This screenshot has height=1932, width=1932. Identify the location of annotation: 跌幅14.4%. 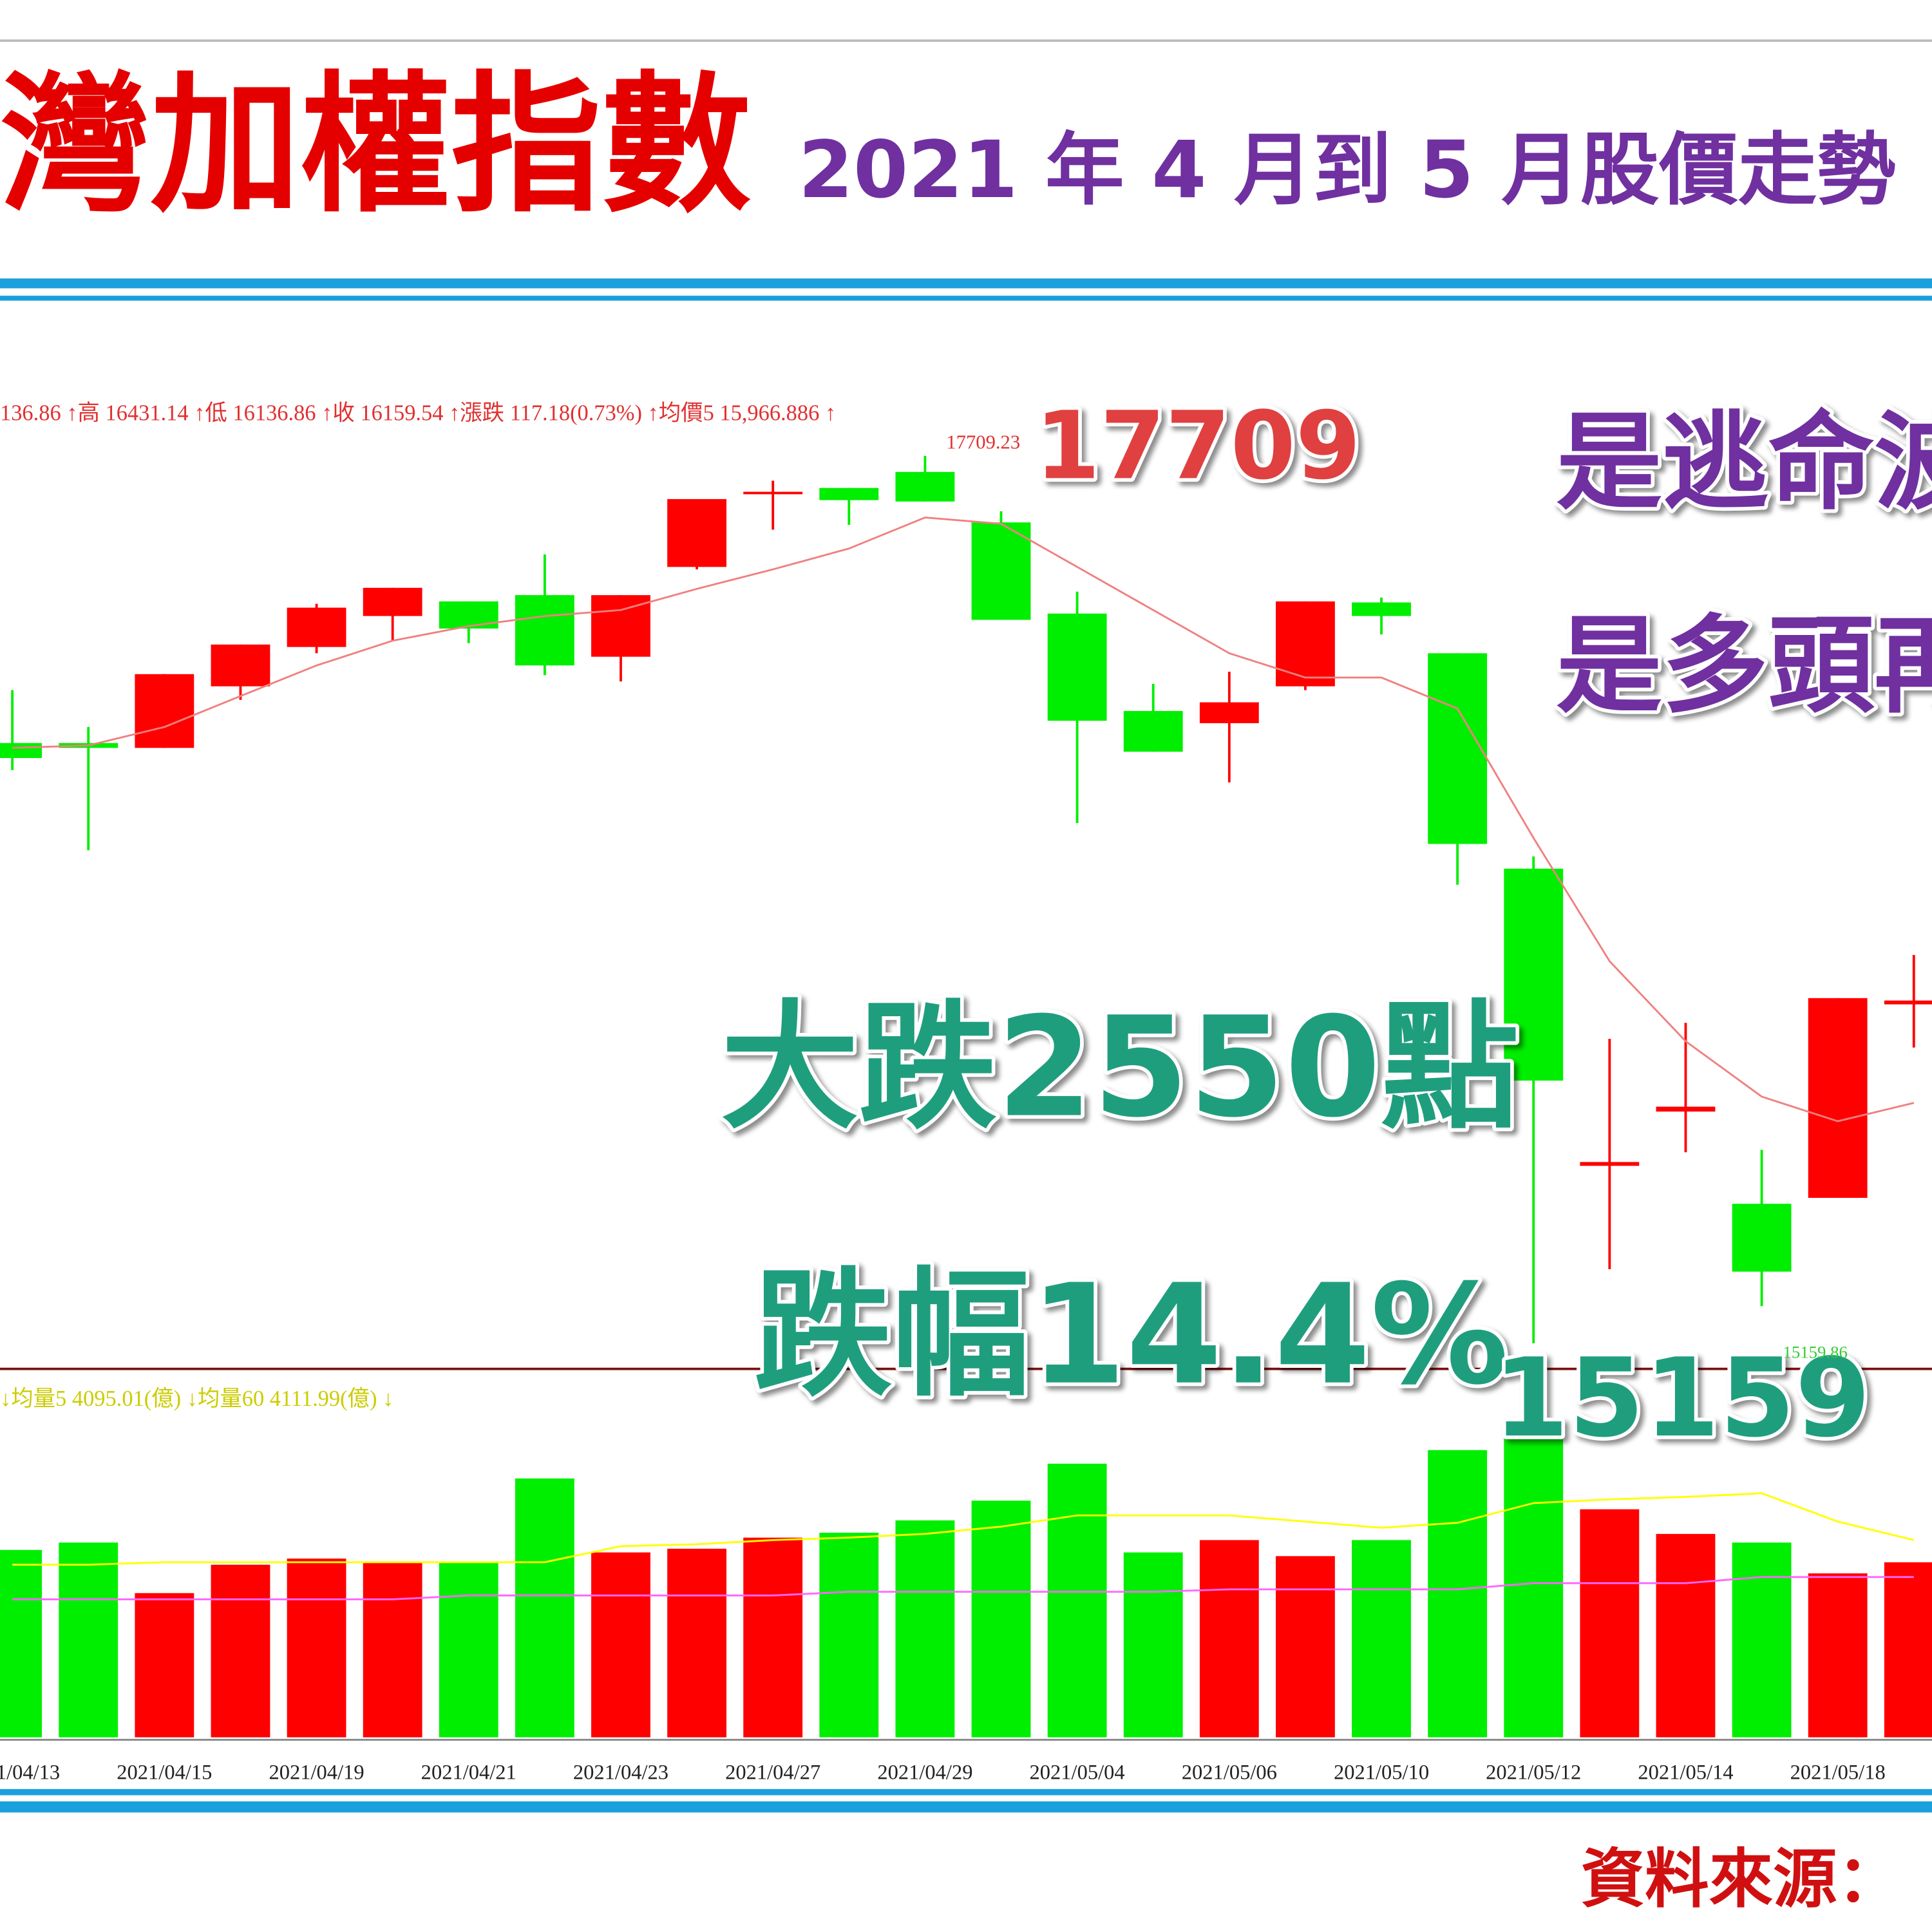
(1131, 1335).